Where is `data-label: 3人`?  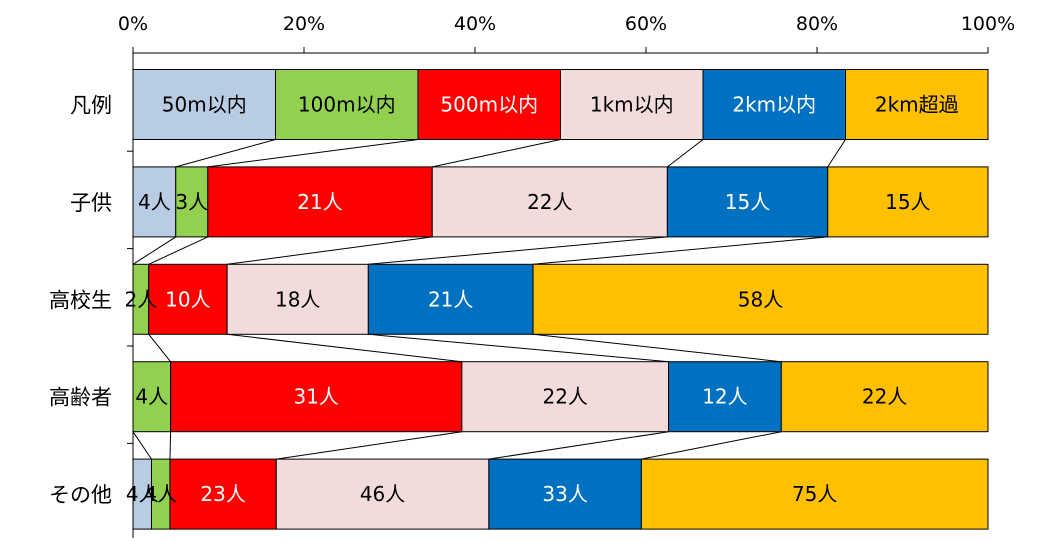
data-label: 3人 is located at coordinates (191, 202).